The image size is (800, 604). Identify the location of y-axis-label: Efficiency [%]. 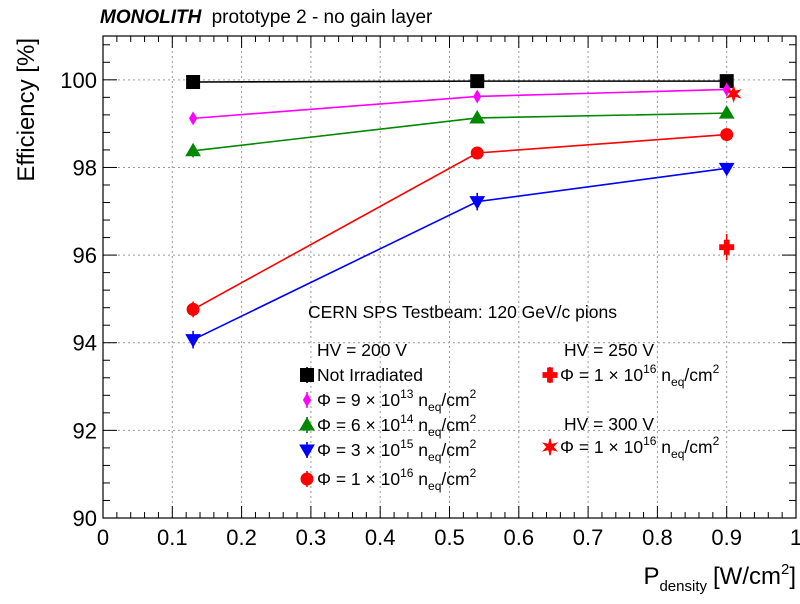
(26, 110).